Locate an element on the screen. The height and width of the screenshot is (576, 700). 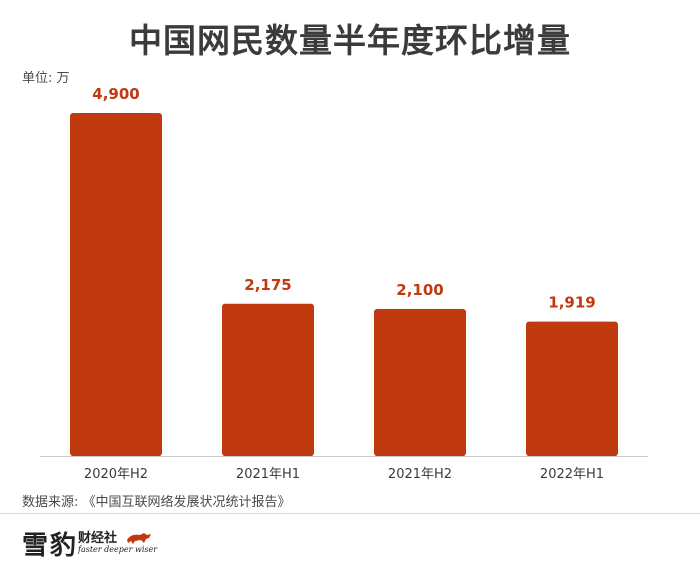
category-label: 2022年H1 is located at coordinates (572, 474).